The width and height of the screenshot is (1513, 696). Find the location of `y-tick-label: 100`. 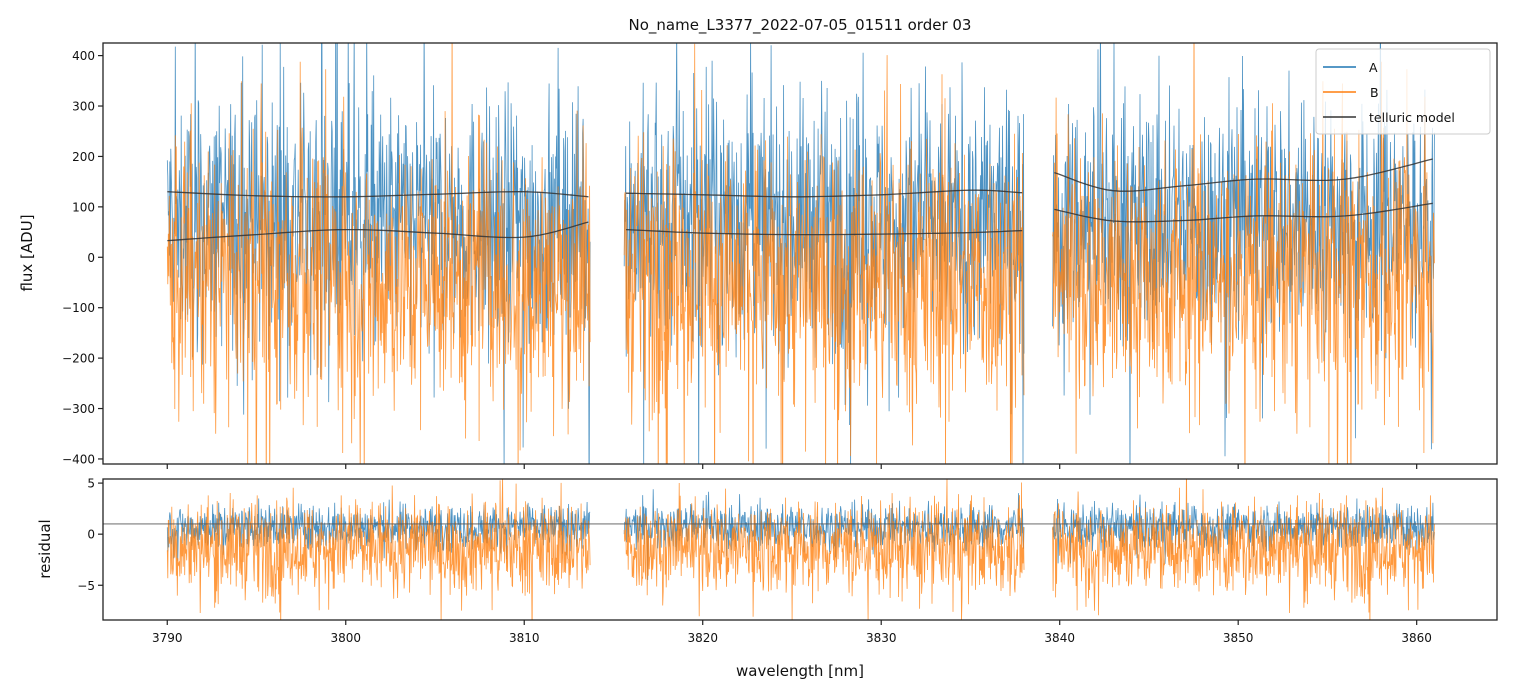

y-tick-label: 100 is located at coordinates (83, 207).